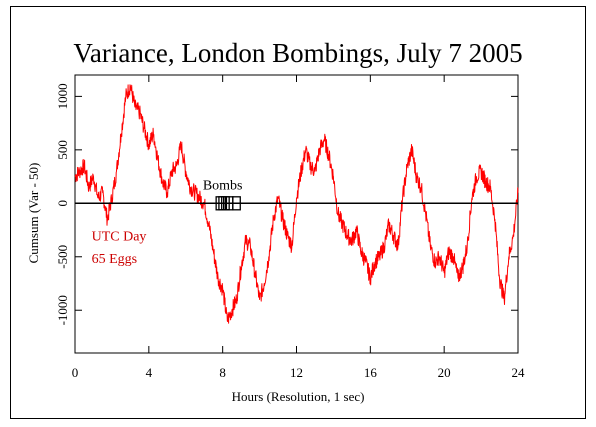  I want to click on y-axis-label: Cumsum (Var - 50), so click(33, 213).